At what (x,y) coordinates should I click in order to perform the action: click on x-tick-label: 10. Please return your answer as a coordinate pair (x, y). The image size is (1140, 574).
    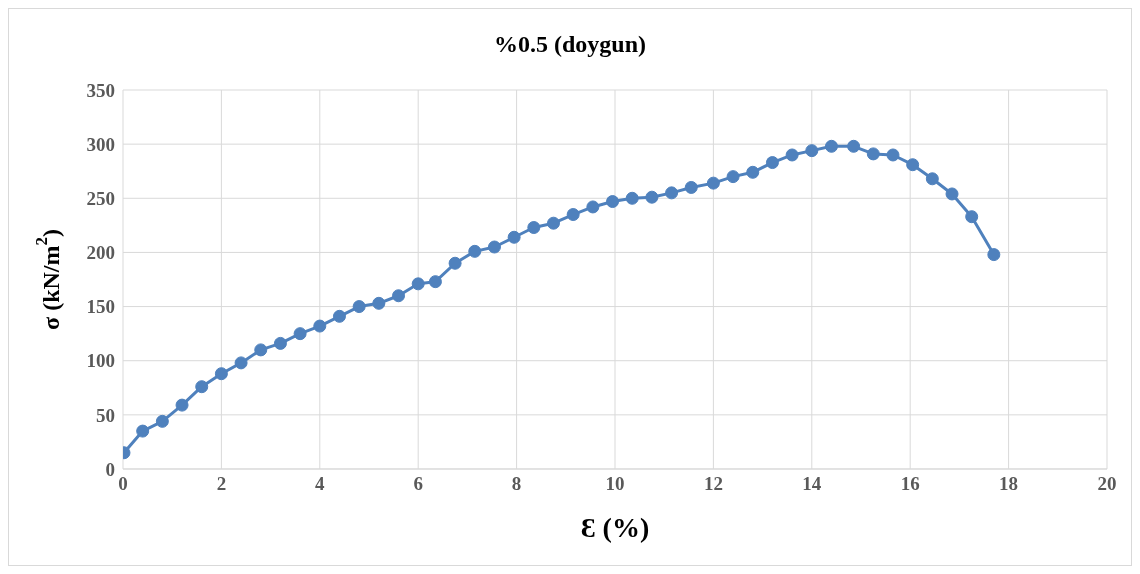
    Looking at the image, I should click on (615, 484).